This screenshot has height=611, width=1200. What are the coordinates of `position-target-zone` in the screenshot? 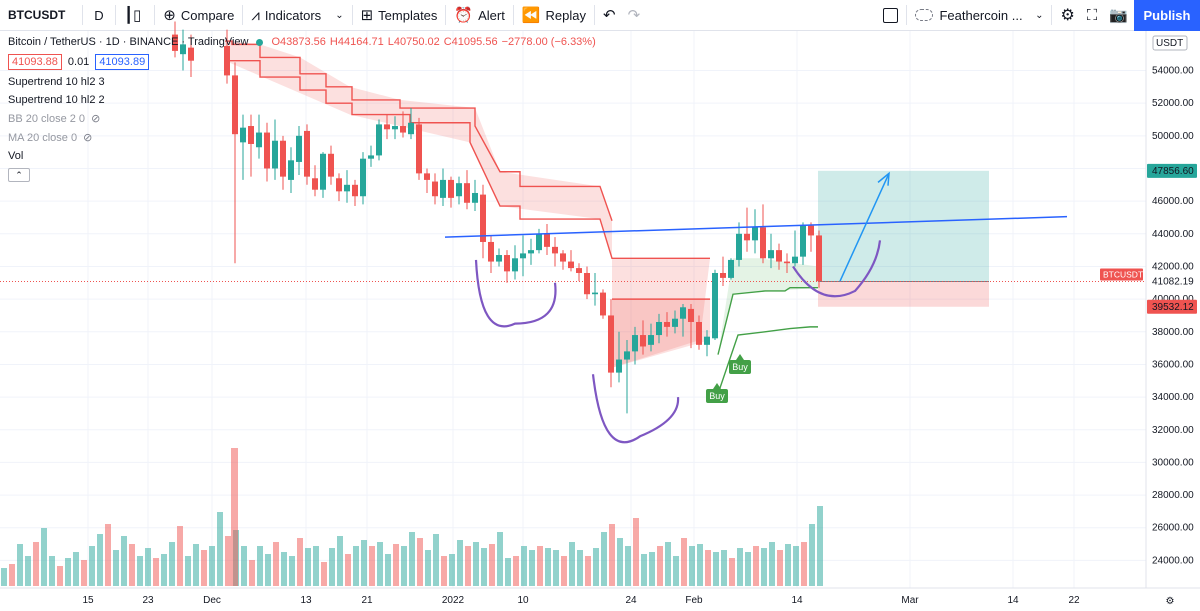 It's located at (903, 226).